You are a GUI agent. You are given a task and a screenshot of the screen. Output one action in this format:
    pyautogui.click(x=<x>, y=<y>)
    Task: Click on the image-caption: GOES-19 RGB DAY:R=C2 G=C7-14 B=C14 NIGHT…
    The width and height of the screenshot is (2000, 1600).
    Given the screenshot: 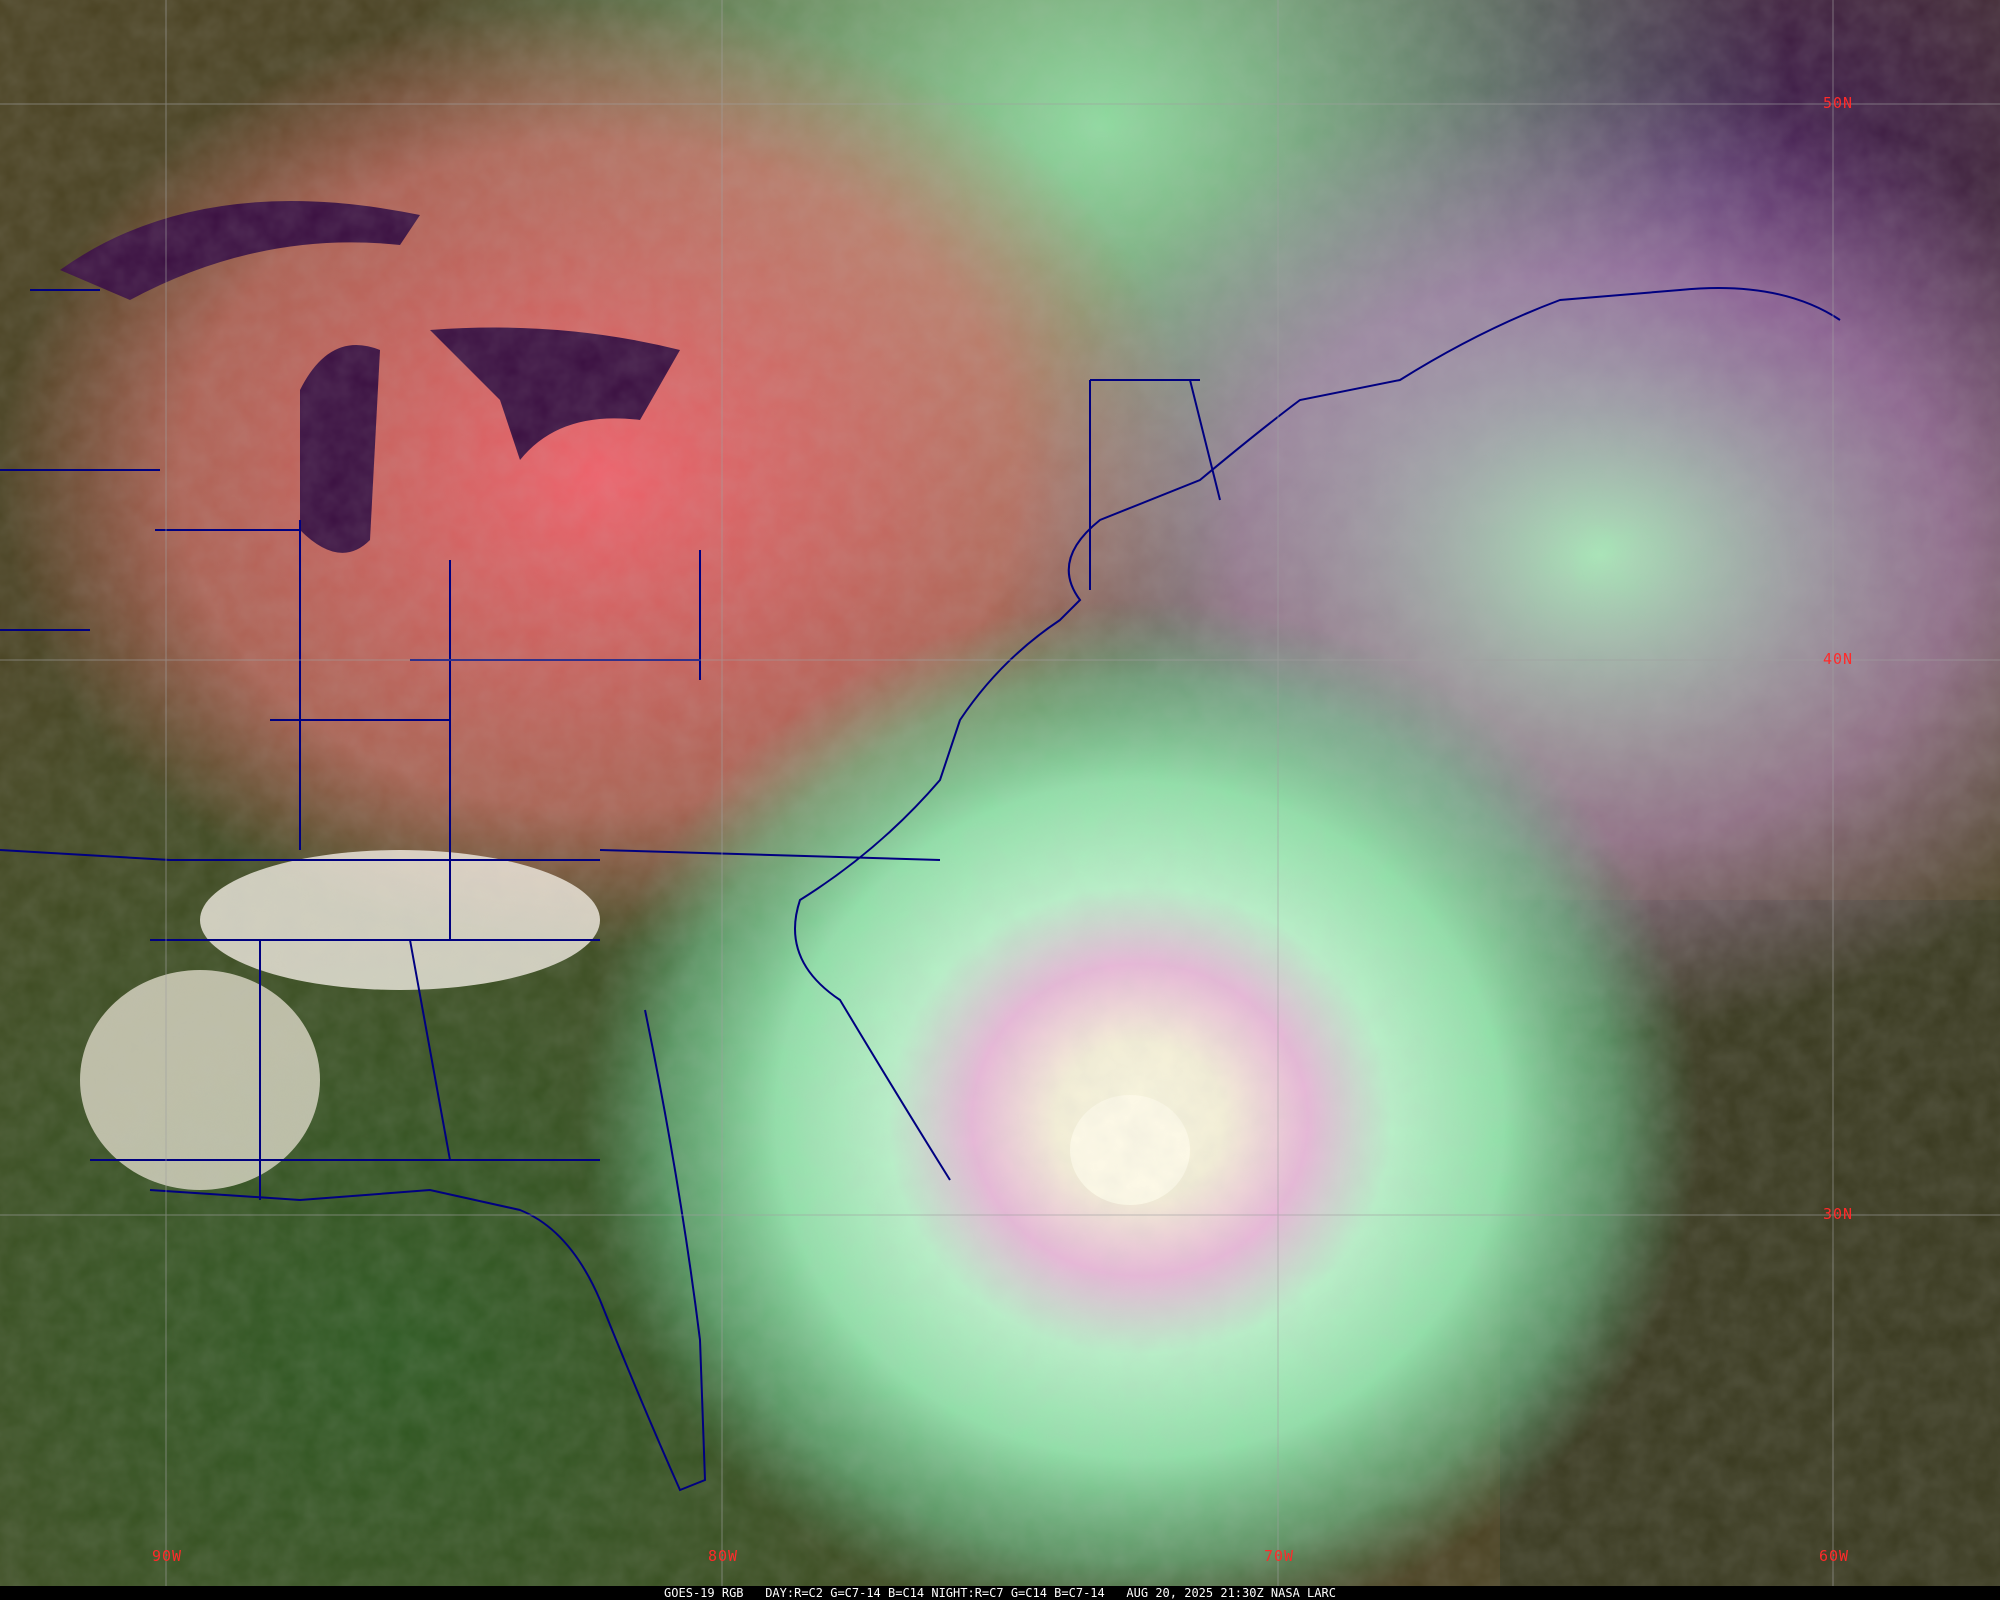 What is the action you would take?
    pyautogui.click(x=1000, y=1593)
    